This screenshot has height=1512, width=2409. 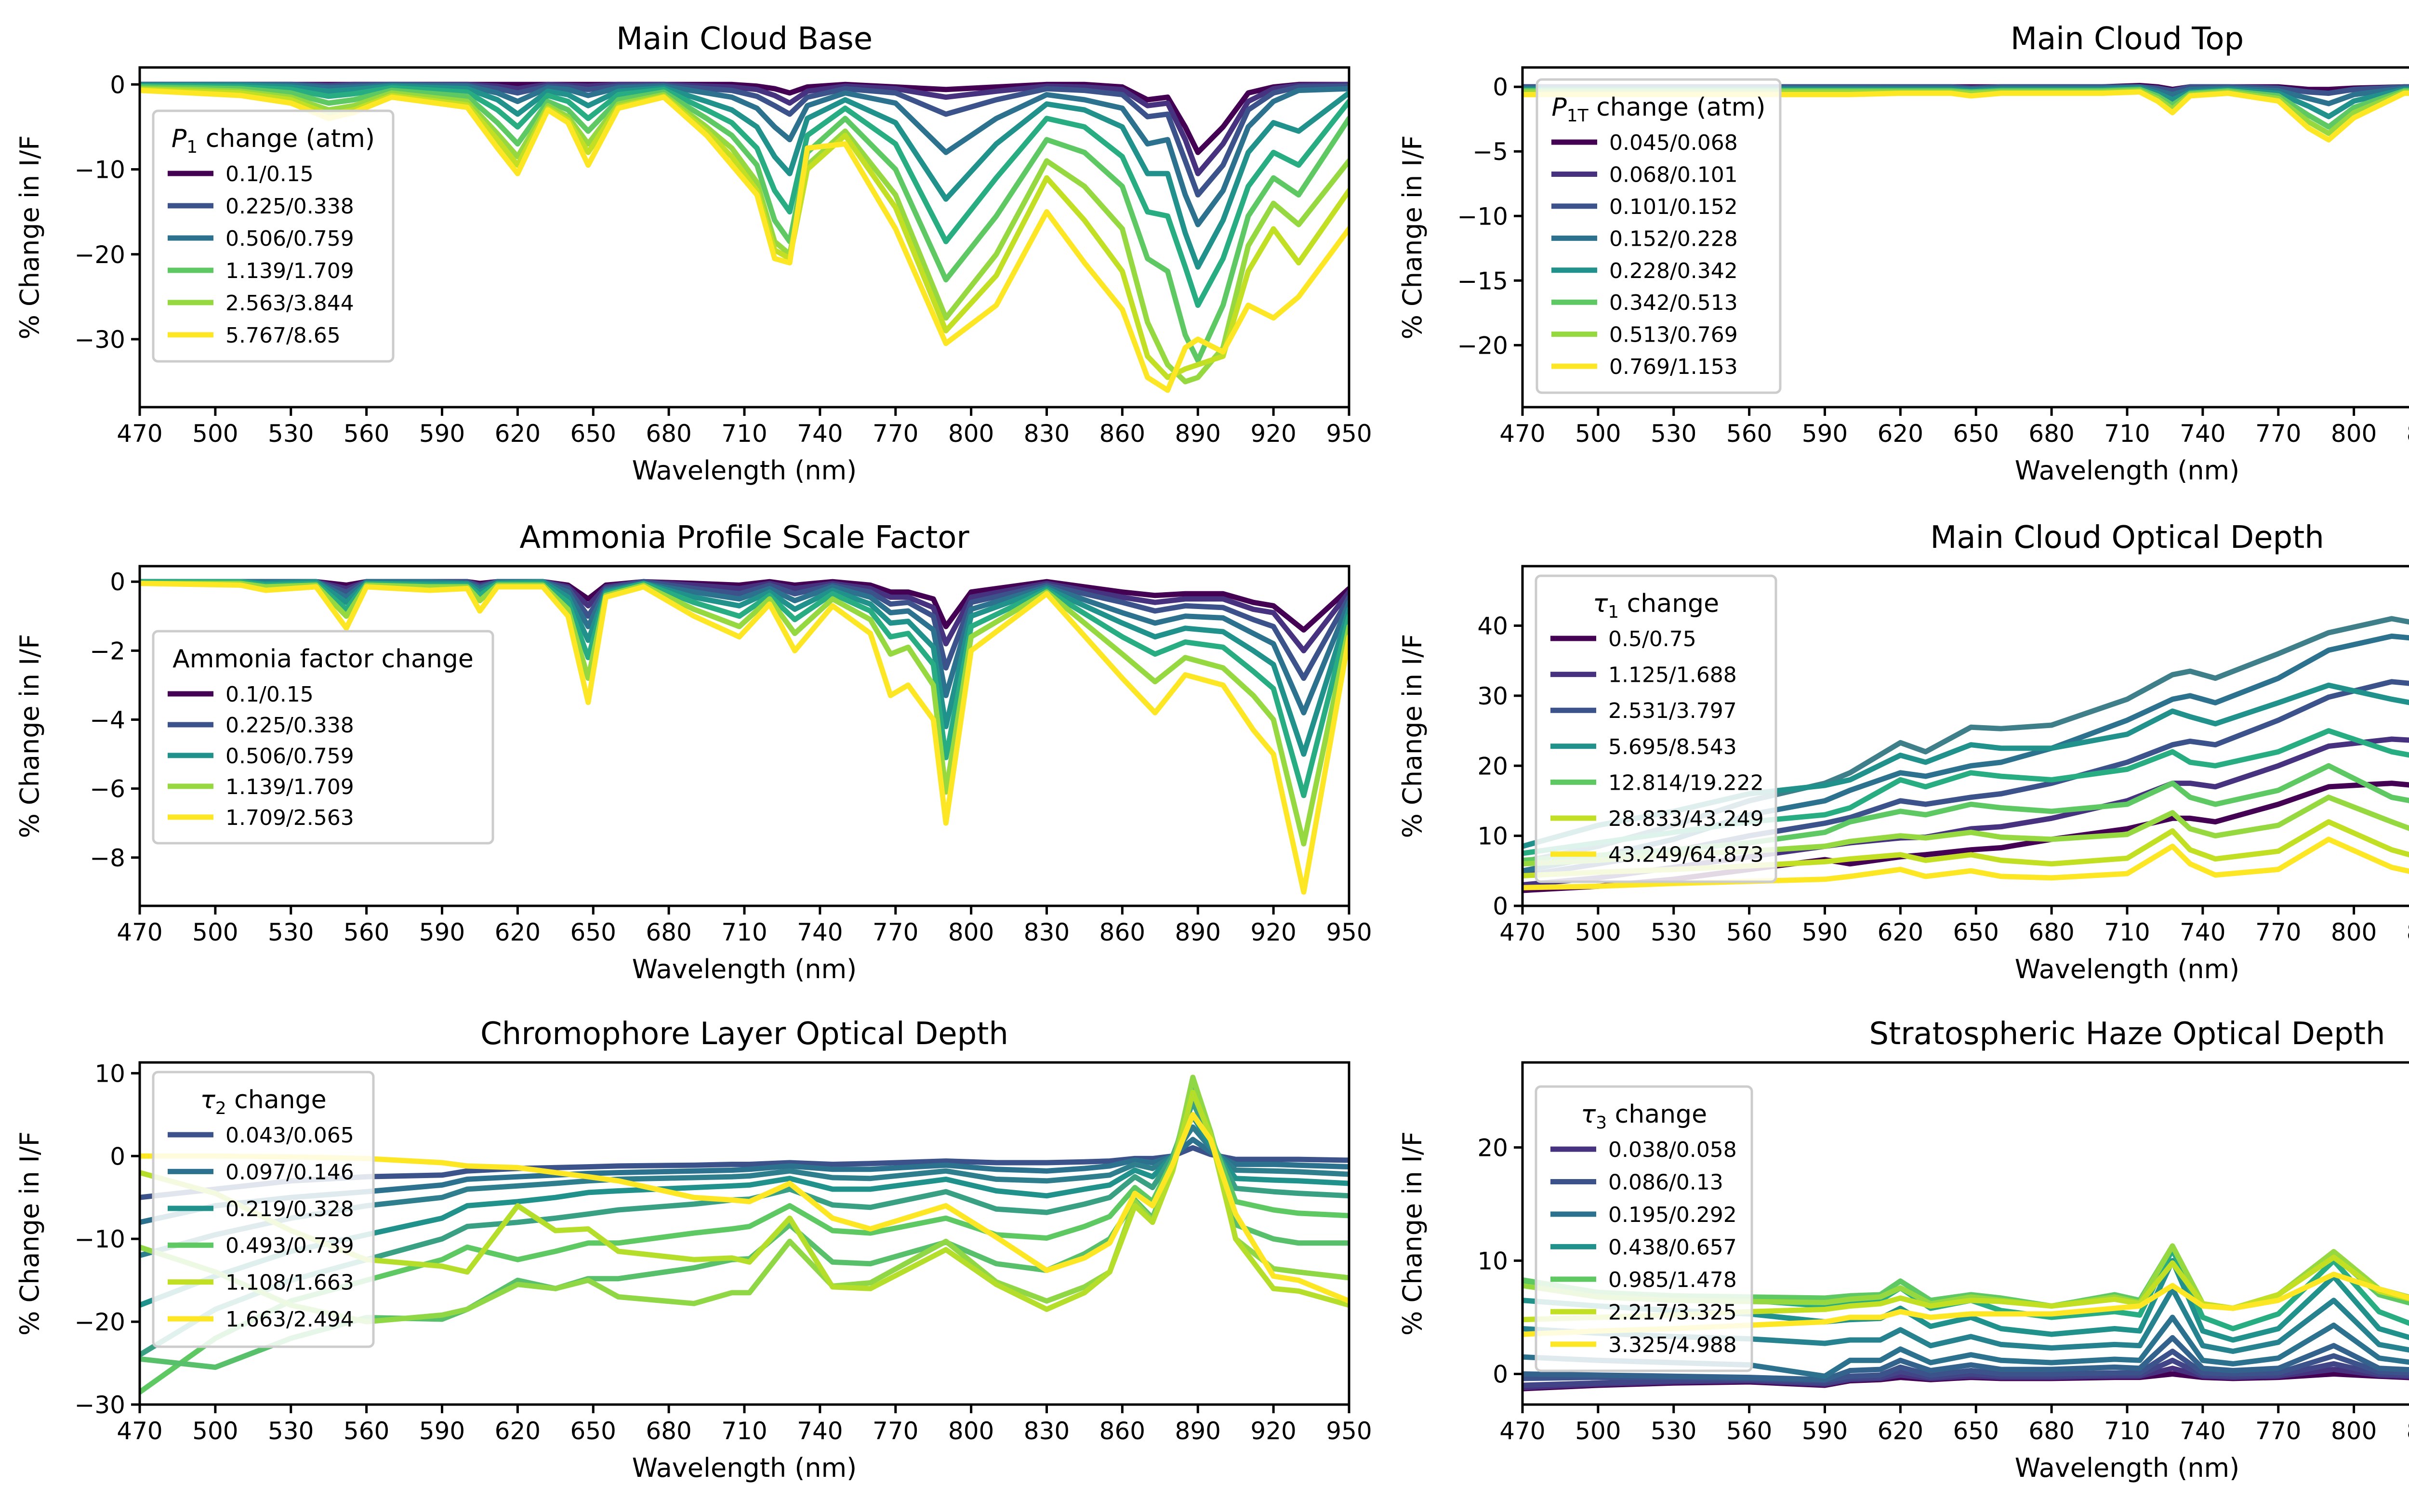 What do you see at coordinates (1672, 1247) in the screenshot?
I see `legend-label: 0.438/0.657` at bounding box center [1672, 1247].